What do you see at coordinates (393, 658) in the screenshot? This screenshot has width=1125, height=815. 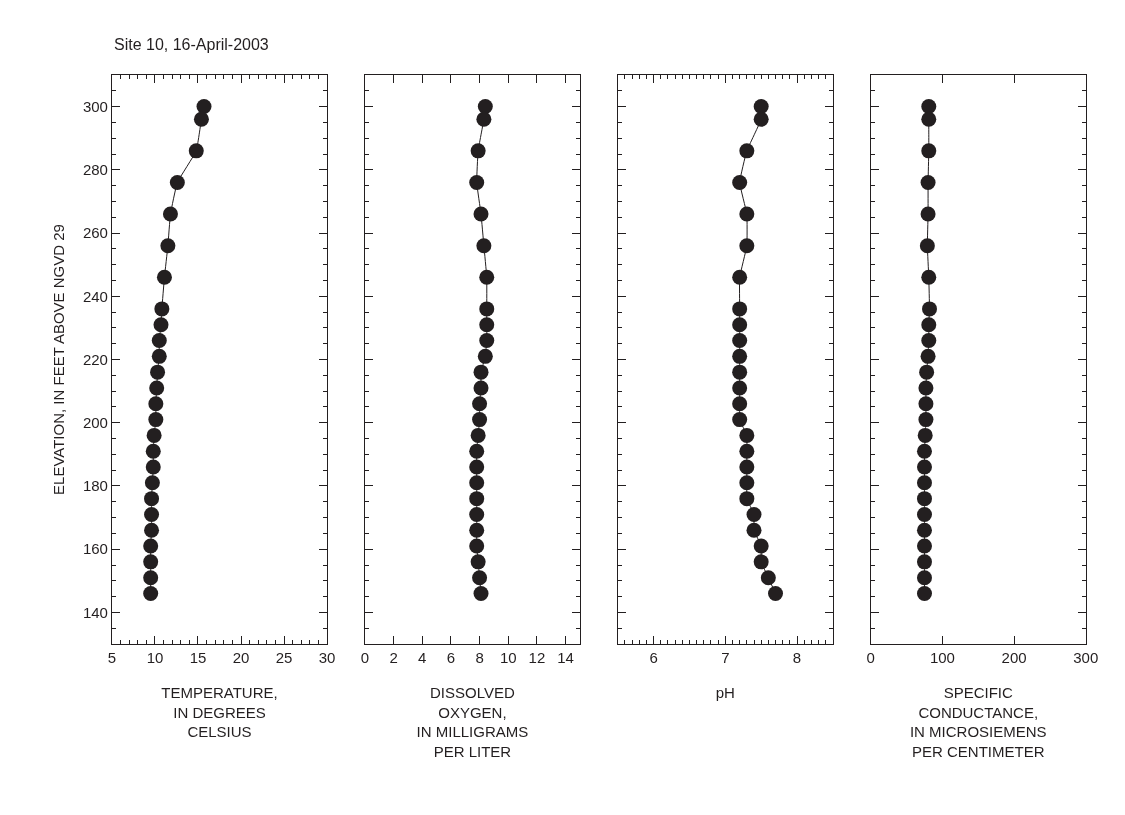 I see `x-tick-label: 2` at bounding box center [393, 658].